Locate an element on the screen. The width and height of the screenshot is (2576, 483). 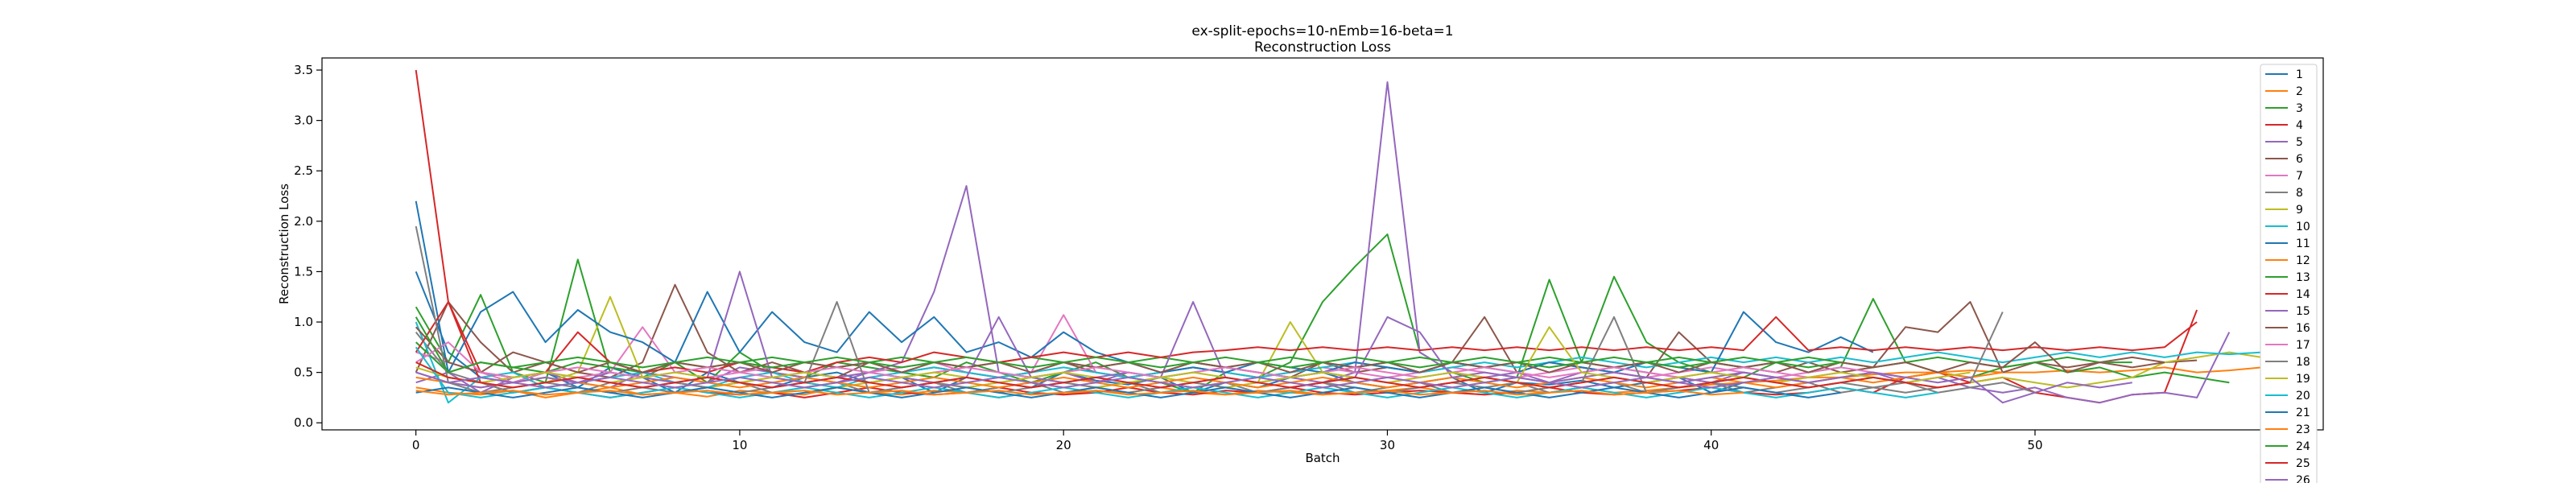
chart-title: ex-split-epochs=10-nEmb=16-beta=1 is located at coordinates (1322, 31).